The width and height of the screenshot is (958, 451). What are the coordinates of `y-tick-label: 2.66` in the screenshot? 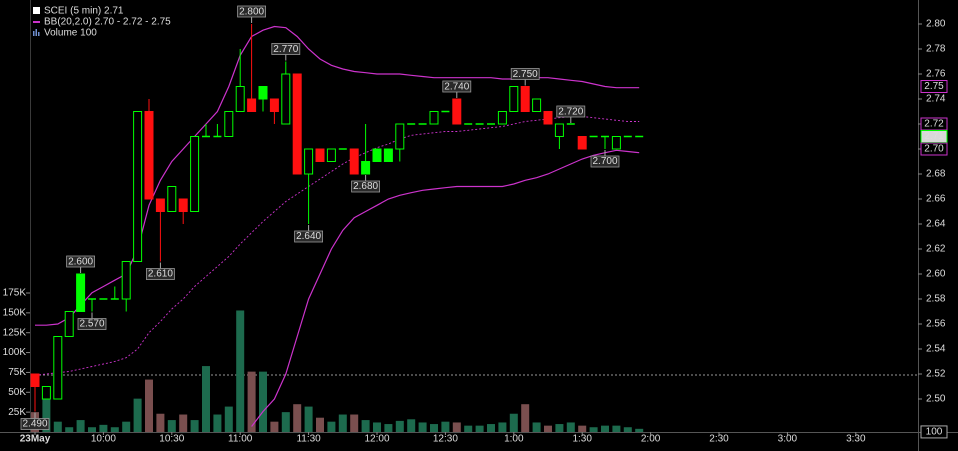 It's located at (936, 199).